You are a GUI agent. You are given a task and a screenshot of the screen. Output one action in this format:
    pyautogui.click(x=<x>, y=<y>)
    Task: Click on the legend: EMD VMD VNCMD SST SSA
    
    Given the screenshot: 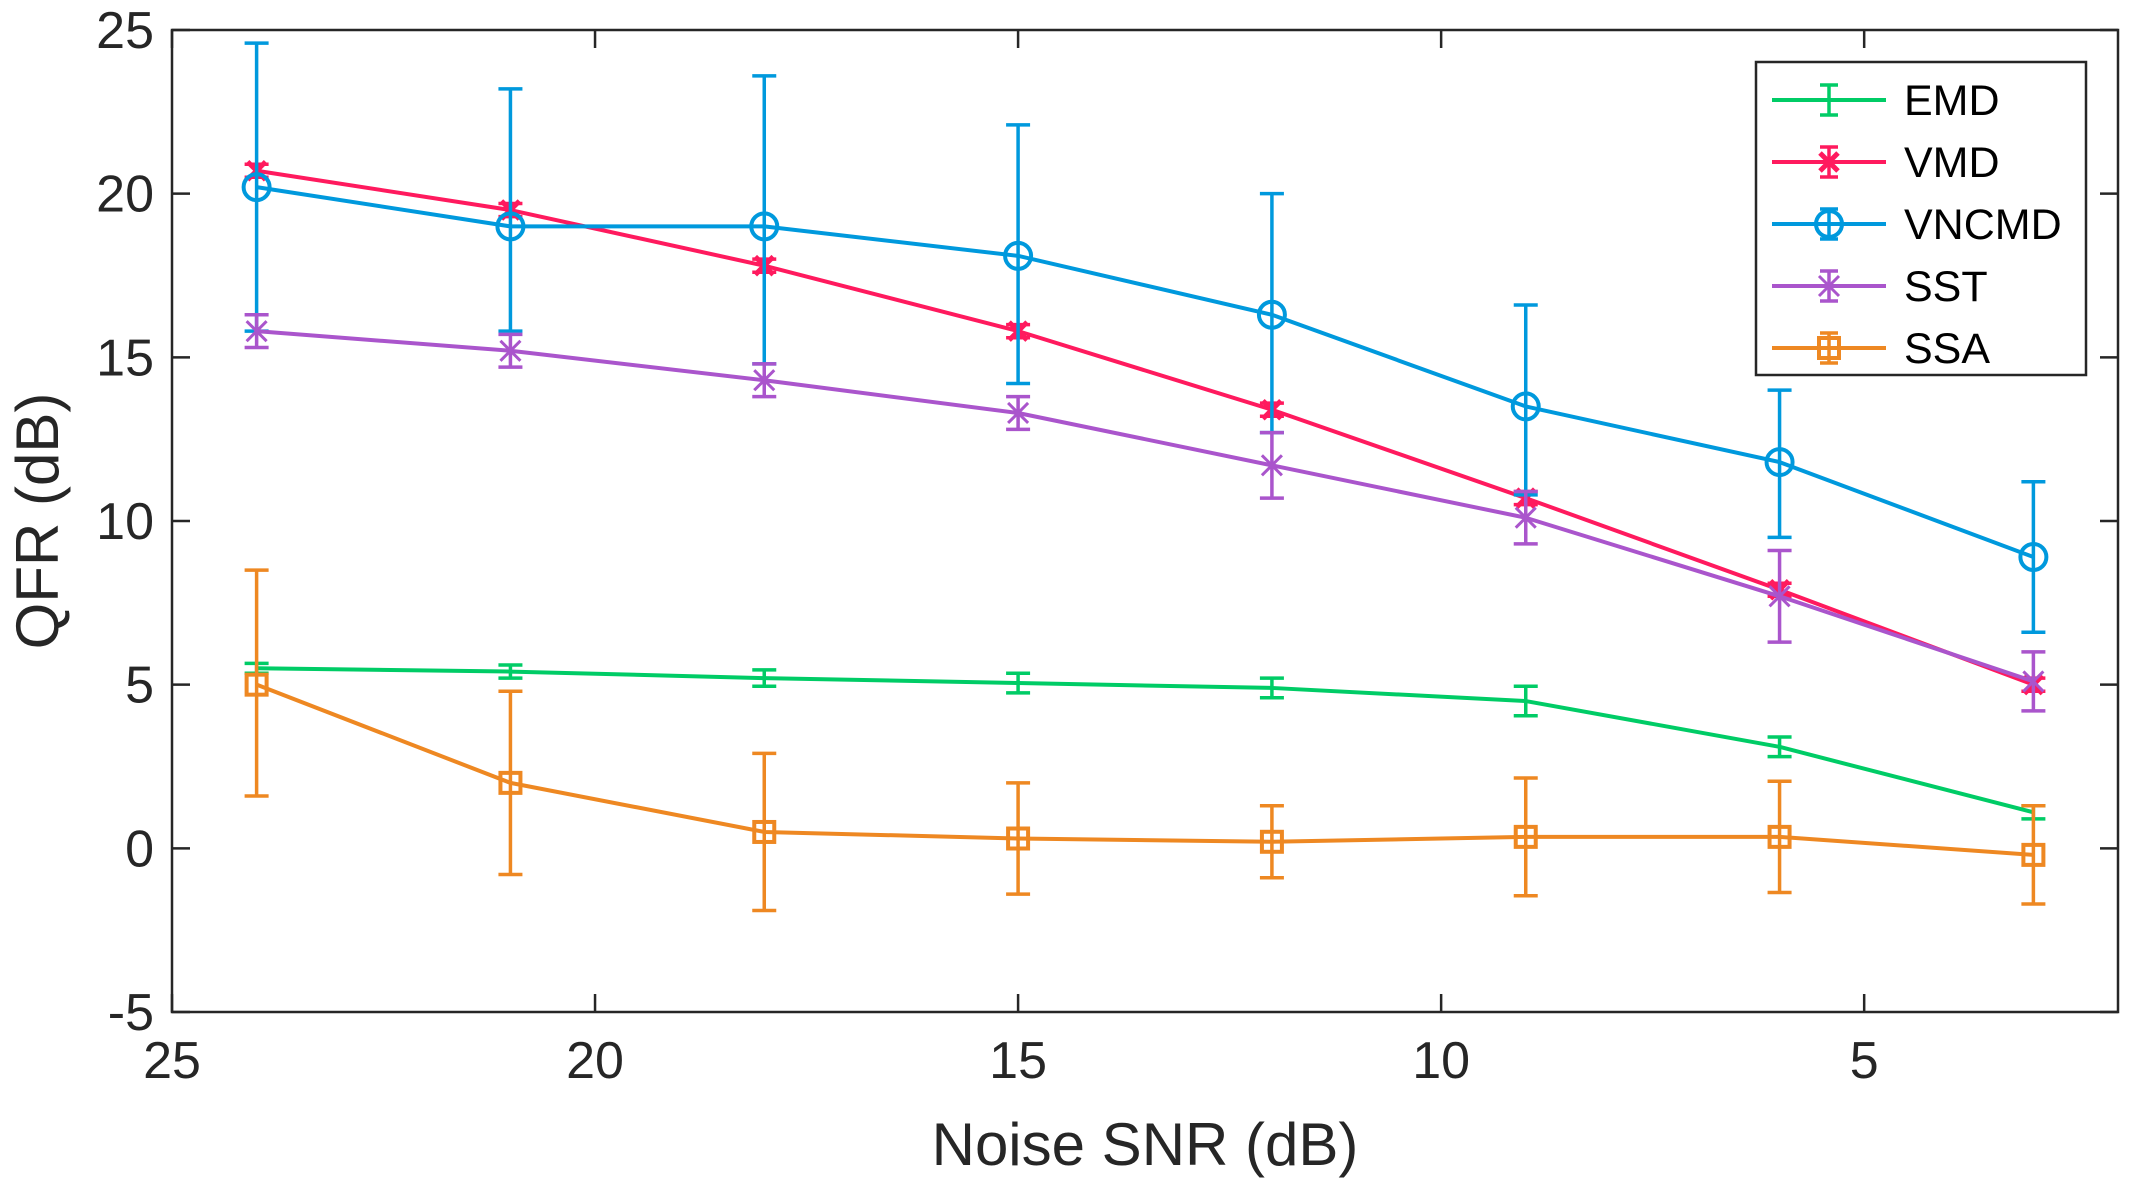 What is the action you would take?
    pyautogui.click(x=1921, y=218)
    